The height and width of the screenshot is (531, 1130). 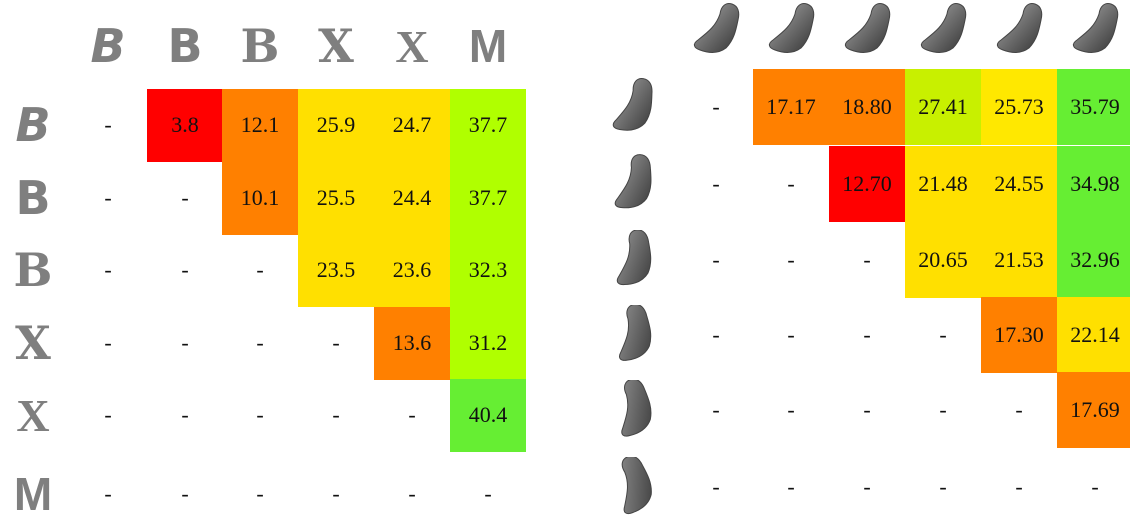 What do you see at coordinates (336, 198) in the screenshot?
I see `table-cell: 25.5` at bounding box center [336, 198].